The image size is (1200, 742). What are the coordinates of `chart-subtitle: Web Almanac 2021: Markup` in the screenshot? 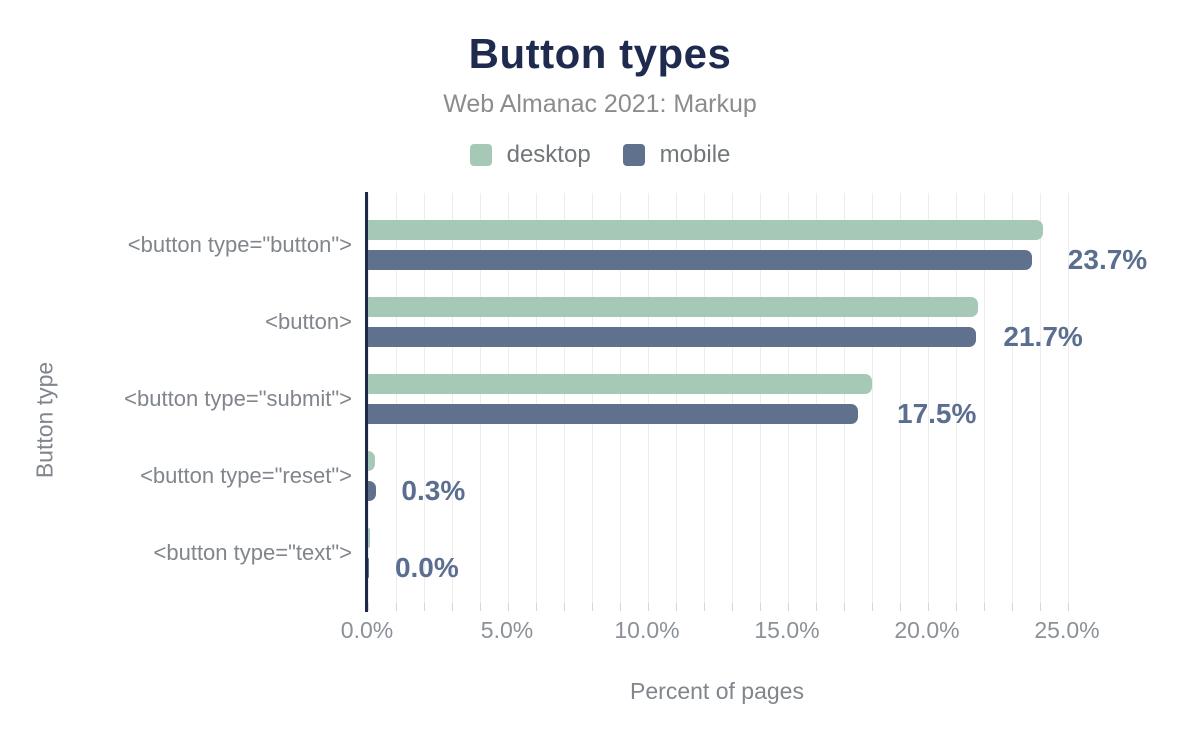 It's located at (600, 104).